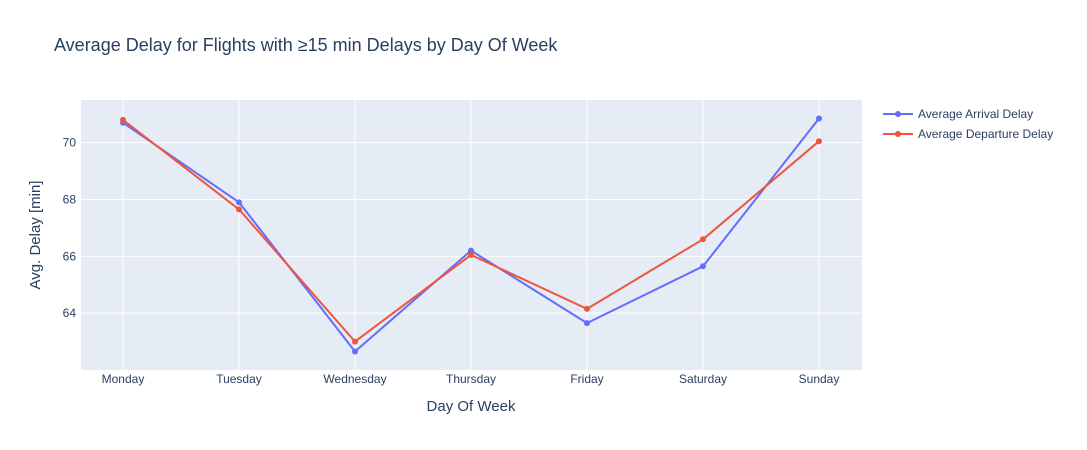 The height and width of the screenshot is (450, 1087). Describe the element at coordinates (819, 379) in the screenshot. I see `x-tick-label: Sunday` at that location.